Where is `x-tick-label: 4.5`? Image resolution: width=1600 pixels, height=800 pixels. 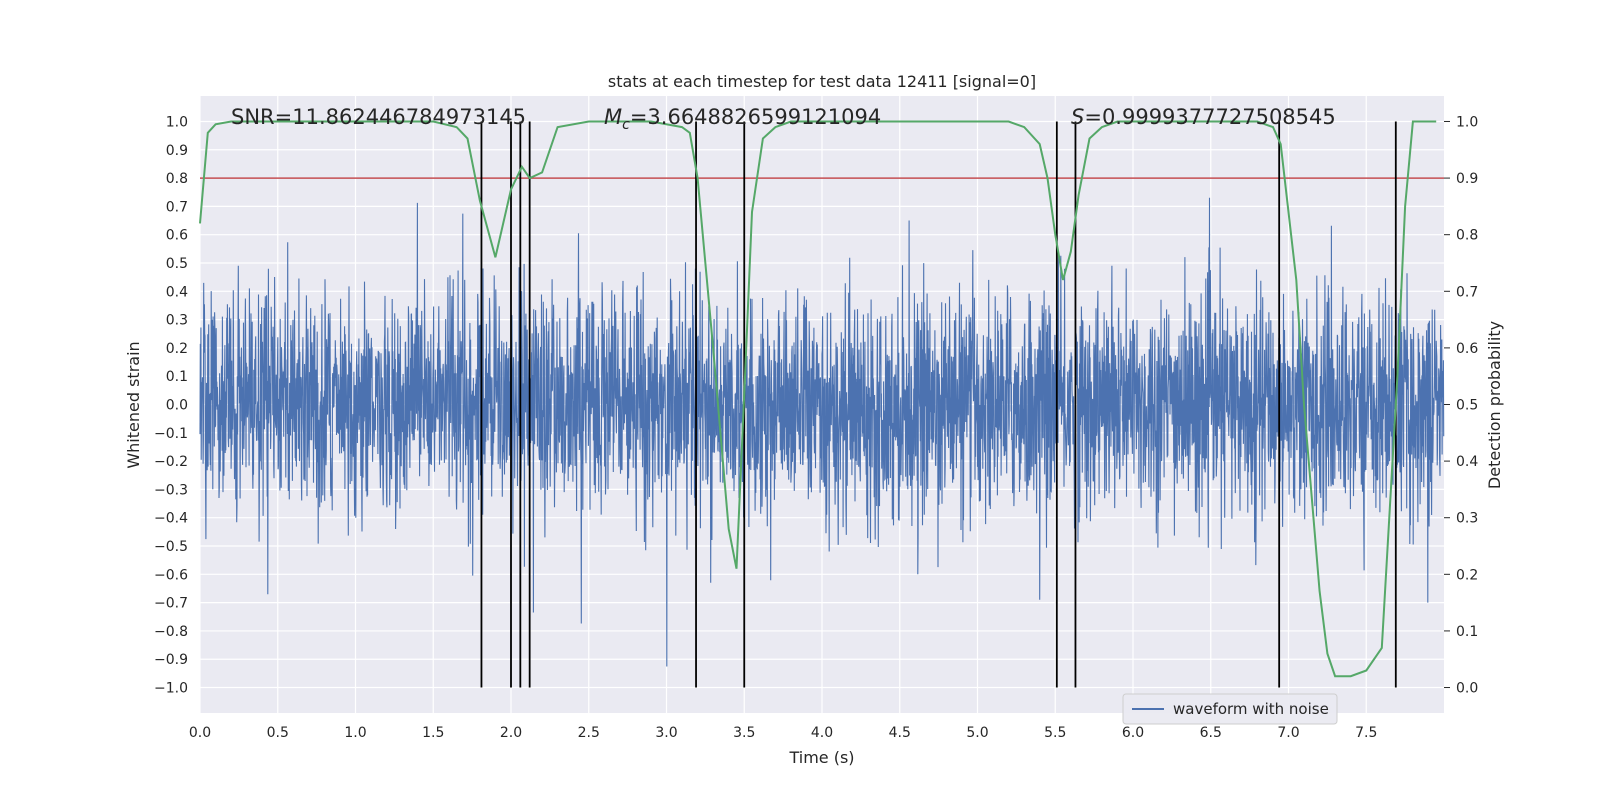
x-tick-label: 4.5 is located at coordinates (900, 733).